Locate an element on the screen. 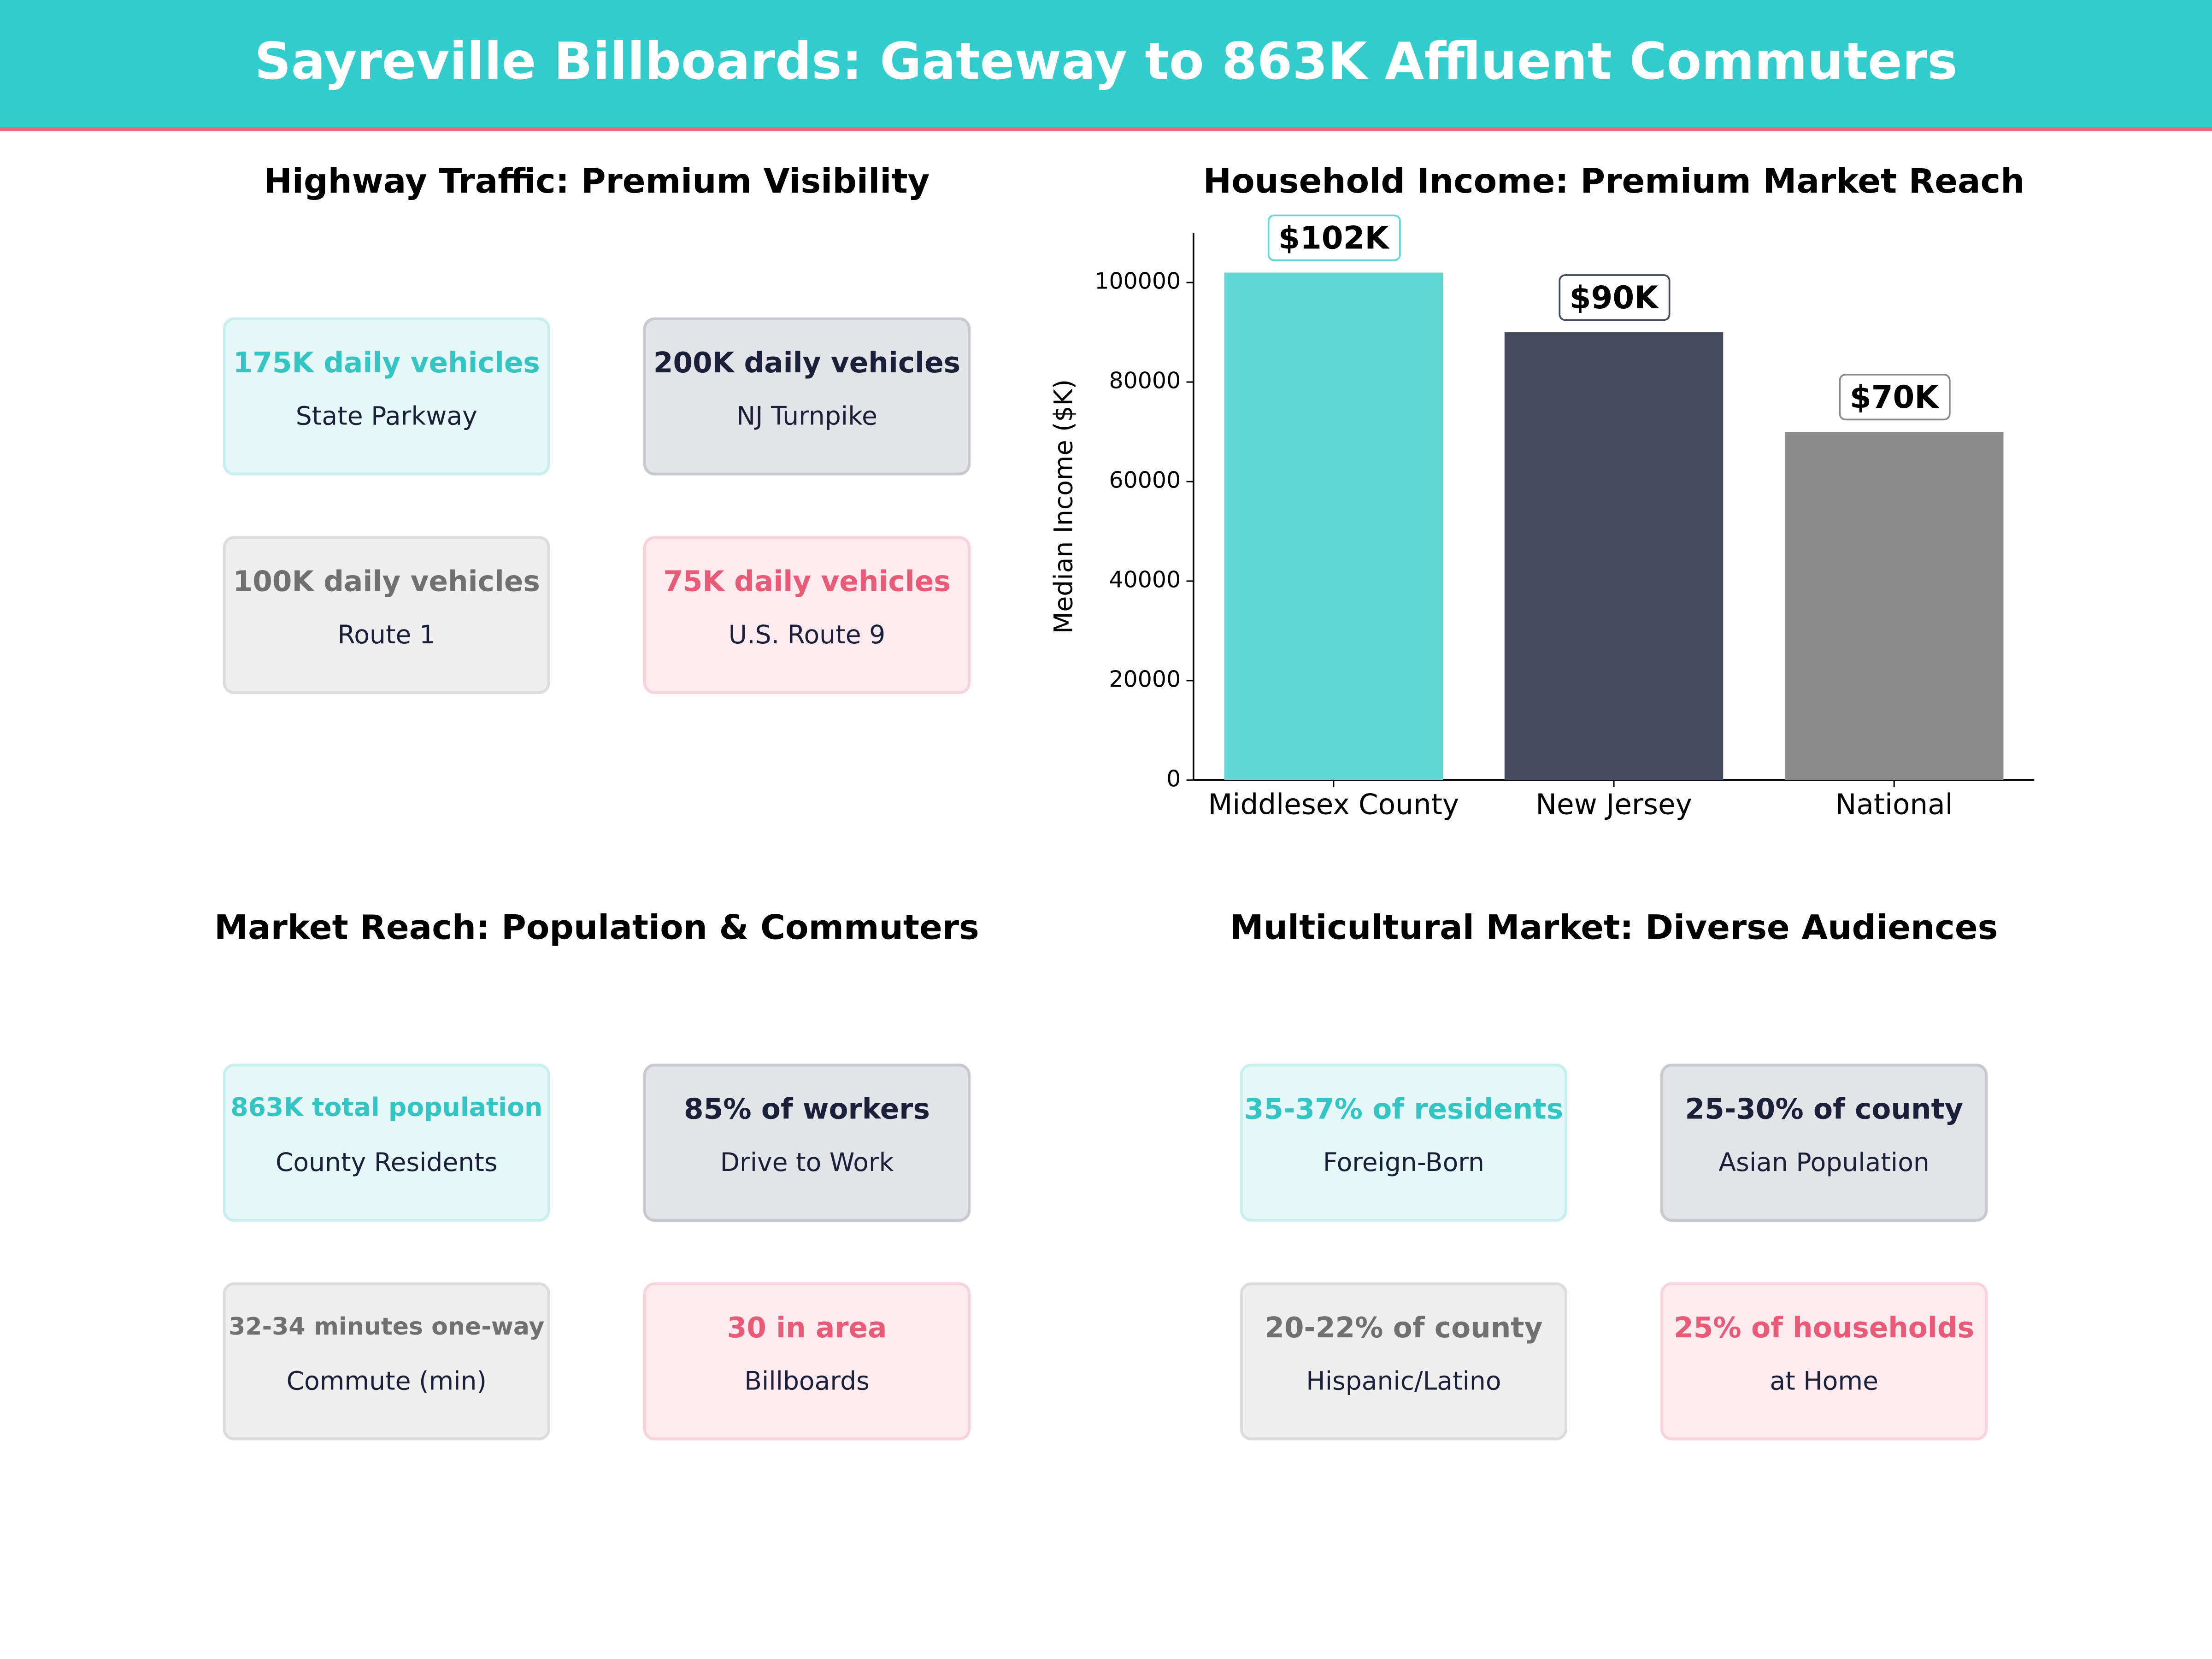  value-label-text: $70K is located at coordinates (1895, 397).